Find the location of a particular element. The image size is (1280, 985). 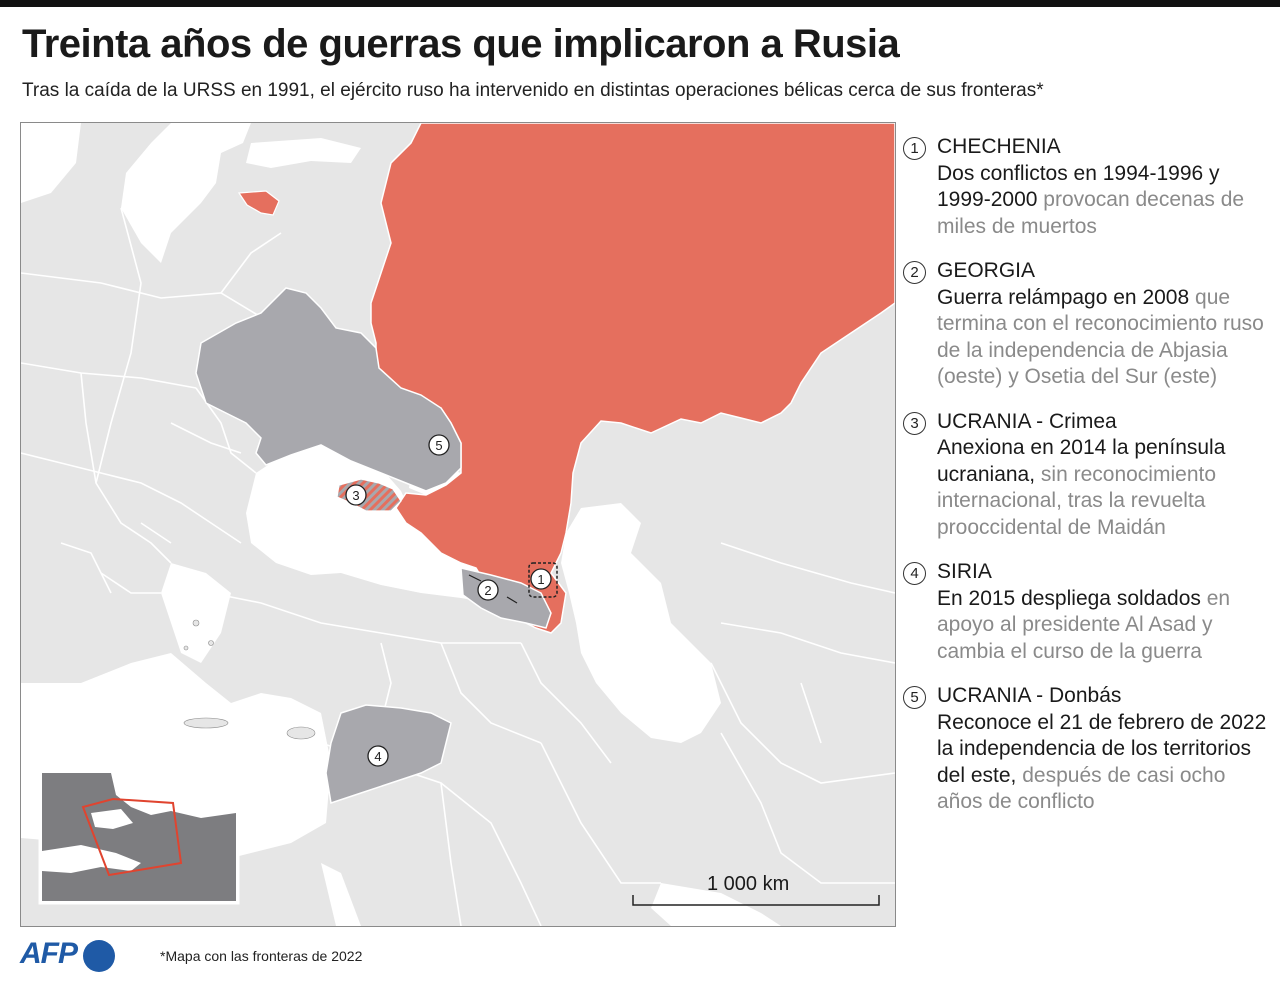

top-rule is located at coordinates (640, 3).